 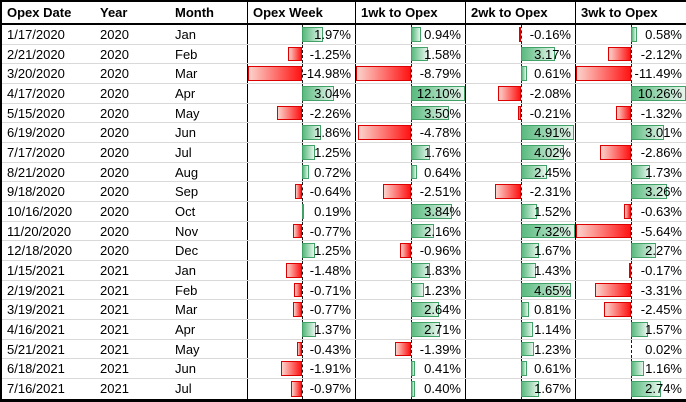 What do you see at coordinates (183, 152) in the screenshot?
I see `cell-month: Jul` at bounding box center [183, 152].